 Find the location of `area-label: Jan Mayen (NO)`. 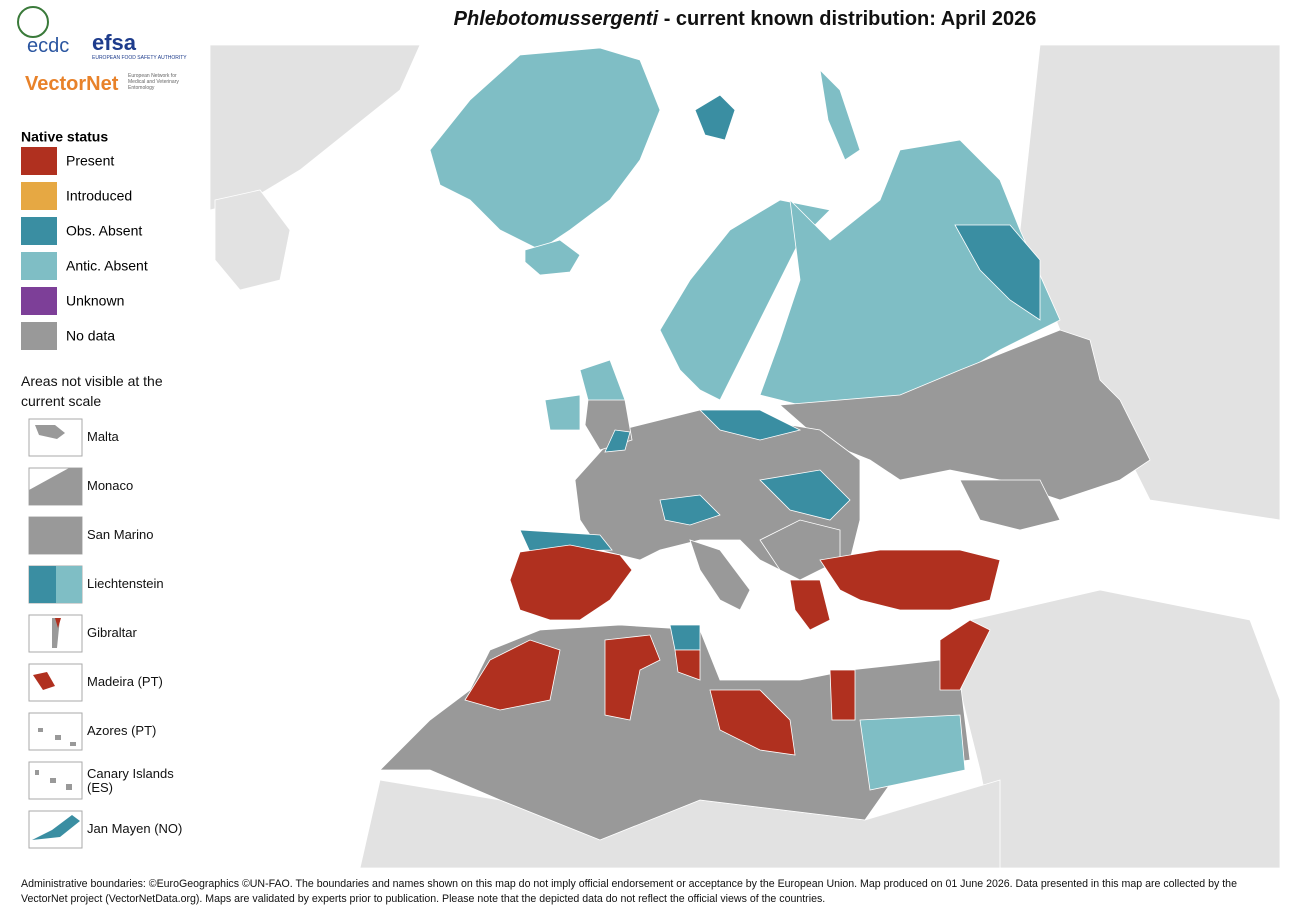

area-label: Jan Mayen (NO) is located at coordinates (135, 828).